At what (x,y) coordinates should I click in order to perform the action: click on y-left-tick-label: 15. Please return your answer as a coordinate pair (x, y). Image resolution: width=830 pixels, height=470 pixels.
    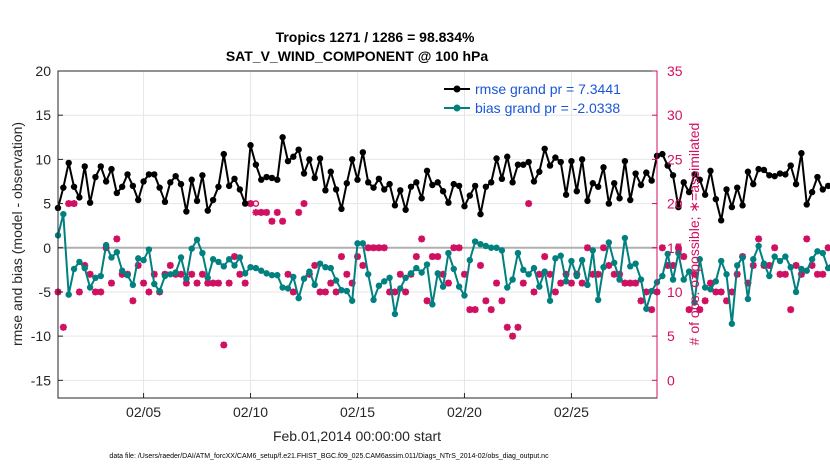
    Looking at the image, I should click on (43, 115).